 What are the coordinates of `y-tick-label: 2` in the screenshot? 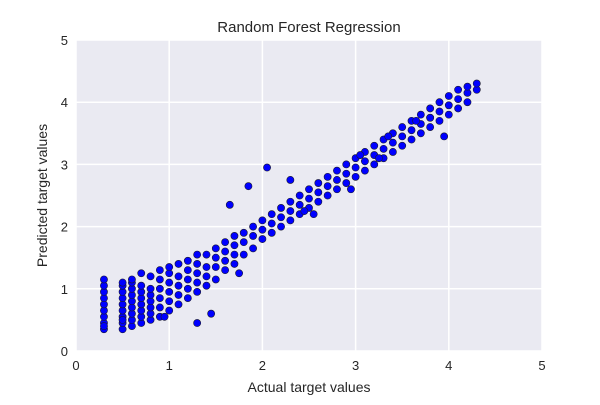 It's located at (64, 227).